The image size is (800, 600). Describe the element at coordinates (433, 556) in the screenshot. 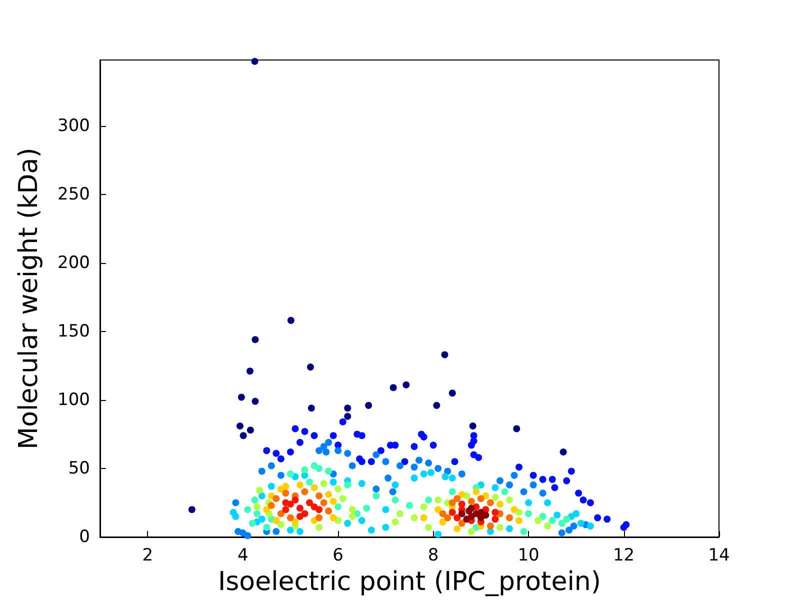

I see `x-tick-label: 8` at that location.